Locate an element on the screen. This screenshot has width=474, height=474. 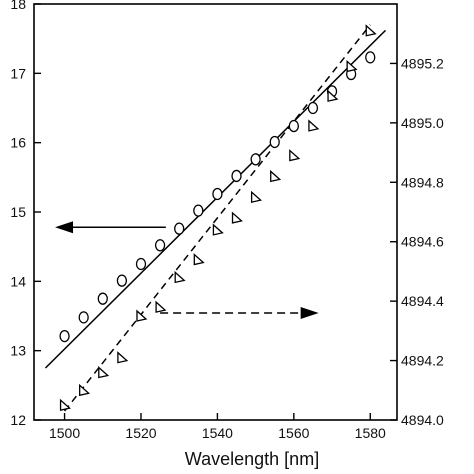
y-right-tick-label: 4894.0 is located at coordinates (422, 420).